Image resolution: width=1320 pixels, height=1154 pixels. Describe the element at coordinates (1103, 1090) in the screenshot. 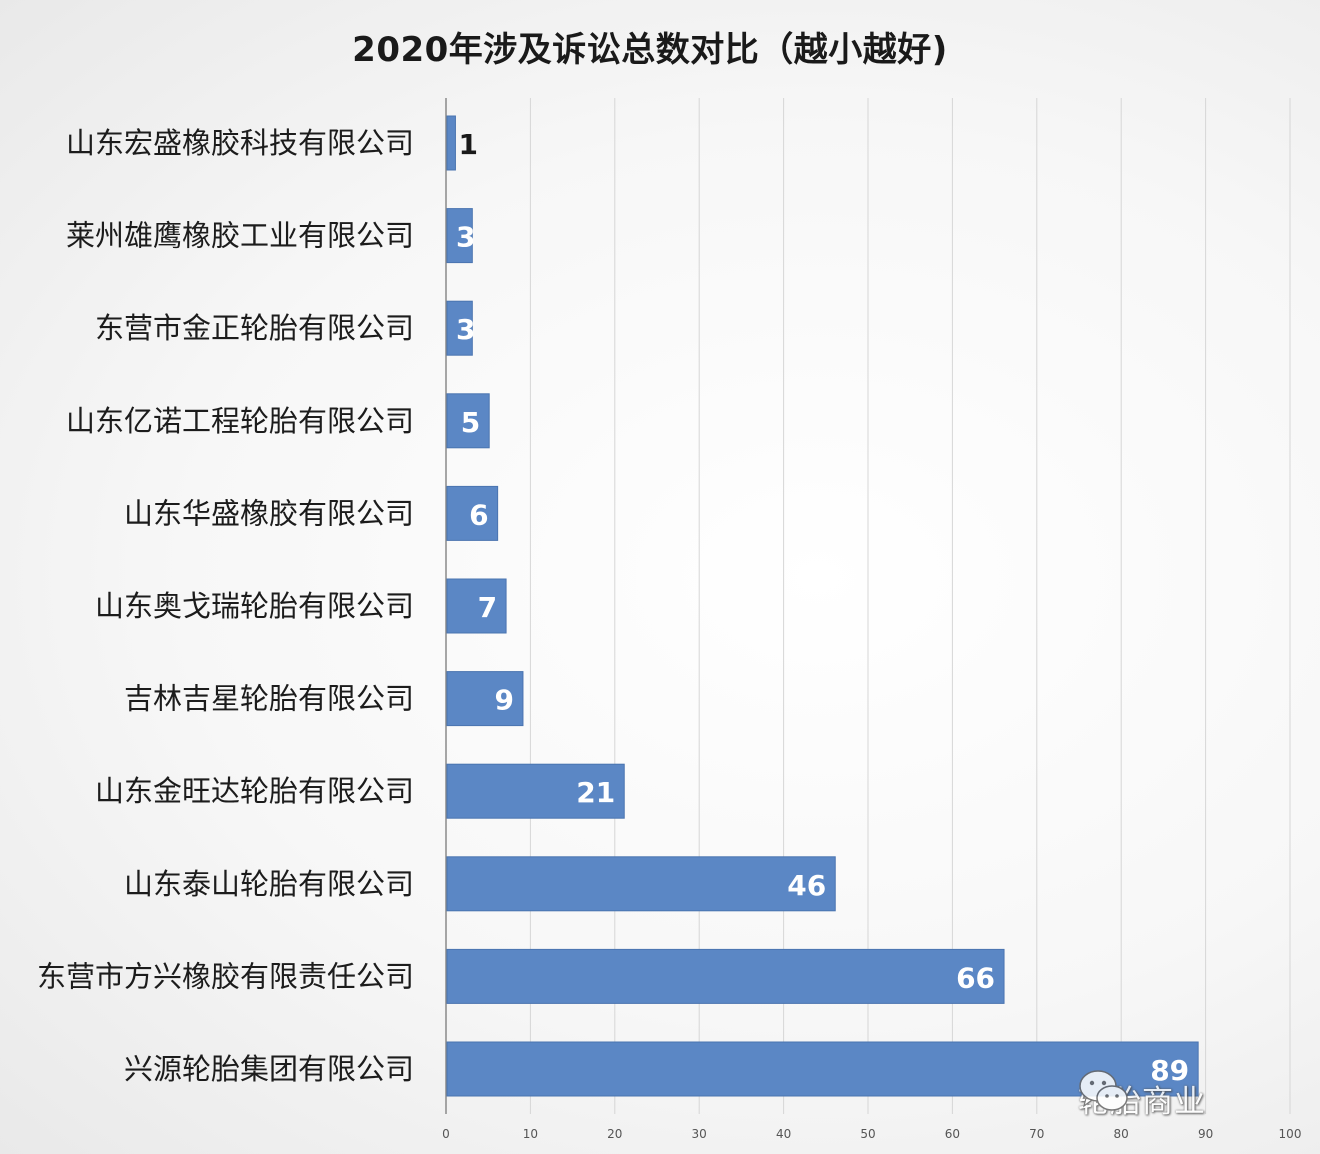

I see `wechat-icon` at that location.